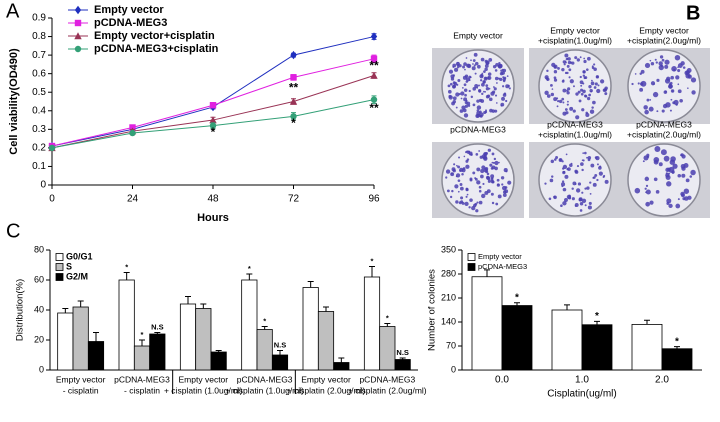 This screenshot has width=720, height=422. I want to click on y-tick-label: 40, so click(39, 309).